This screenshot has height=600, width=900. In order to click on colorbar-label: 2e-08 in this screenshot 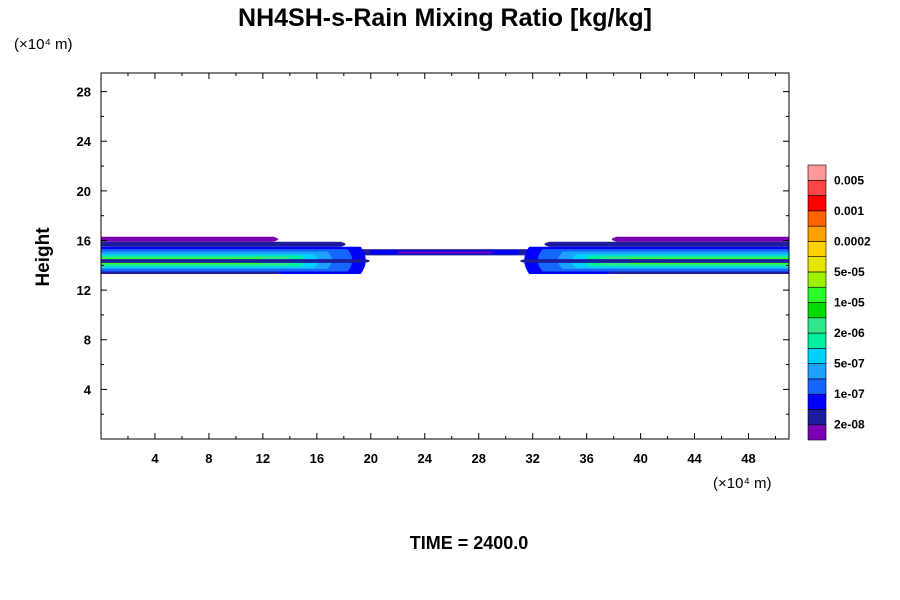, I will do `click(849, 425)`.